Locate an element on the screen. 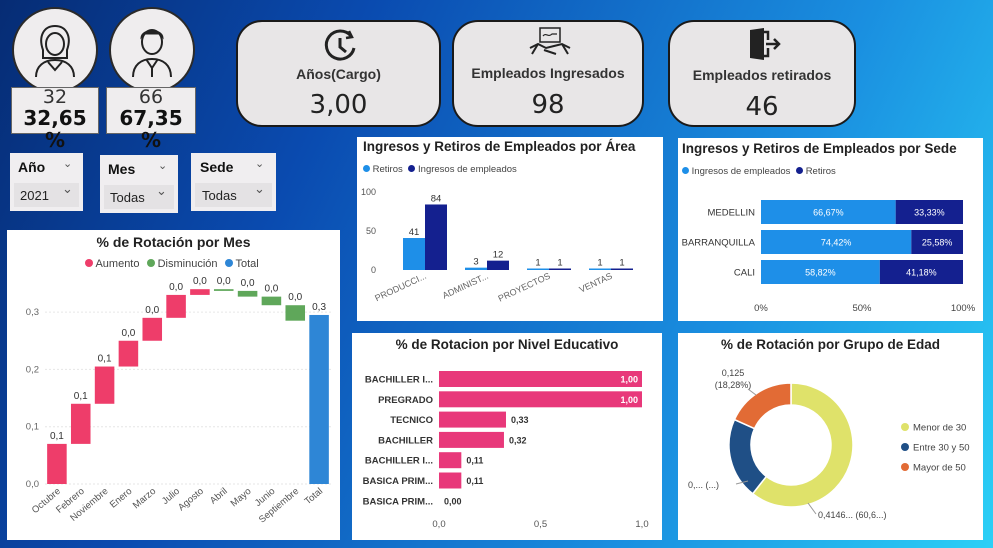  woman-icon is located at coordinates (55, 51).